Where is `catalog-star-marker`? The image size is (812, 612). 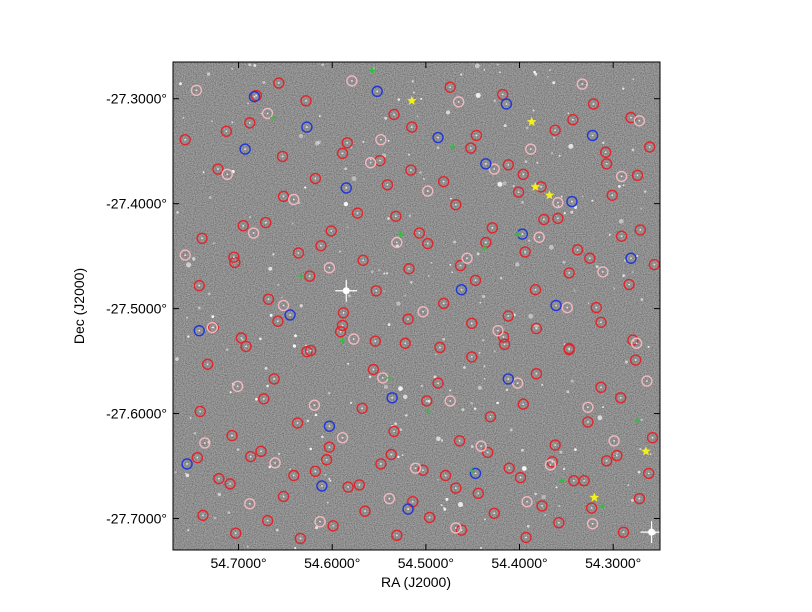
catalog-star-marker is located at coordinates (535, 186).